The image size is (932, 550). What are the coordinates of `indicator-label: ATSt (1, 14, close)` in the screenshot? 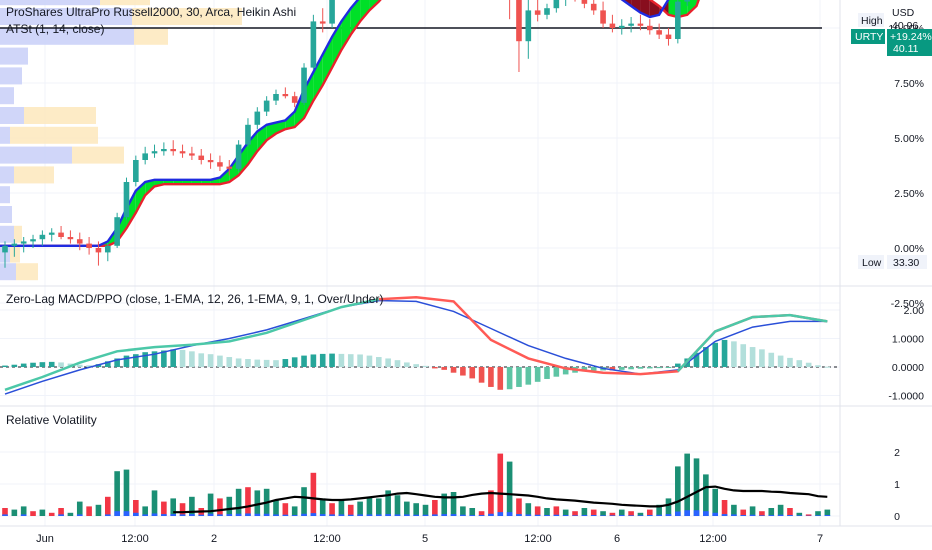 It's located at (55, 29).